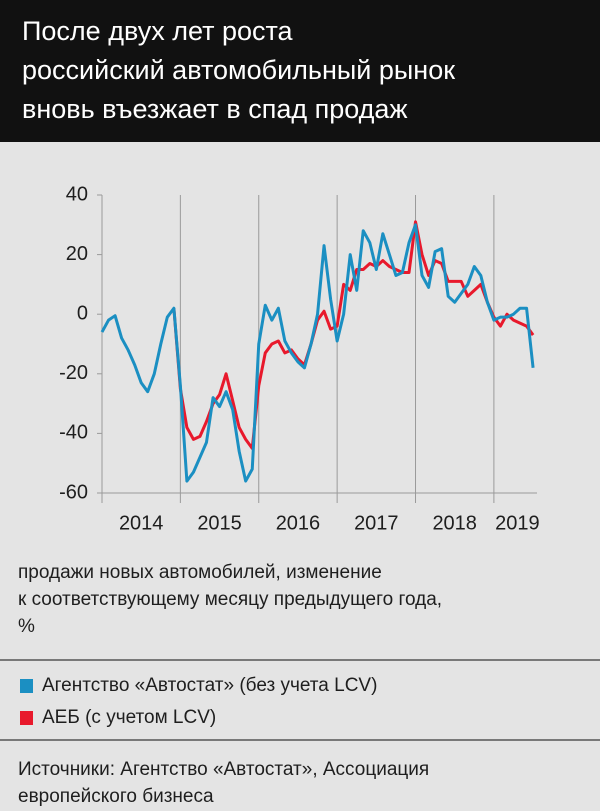 The height and width of the screenshot is (811, 600). Describe the element at coordinates (116, 796) in the screenshot. I see `source-line: европейского бизнеса` at that location.